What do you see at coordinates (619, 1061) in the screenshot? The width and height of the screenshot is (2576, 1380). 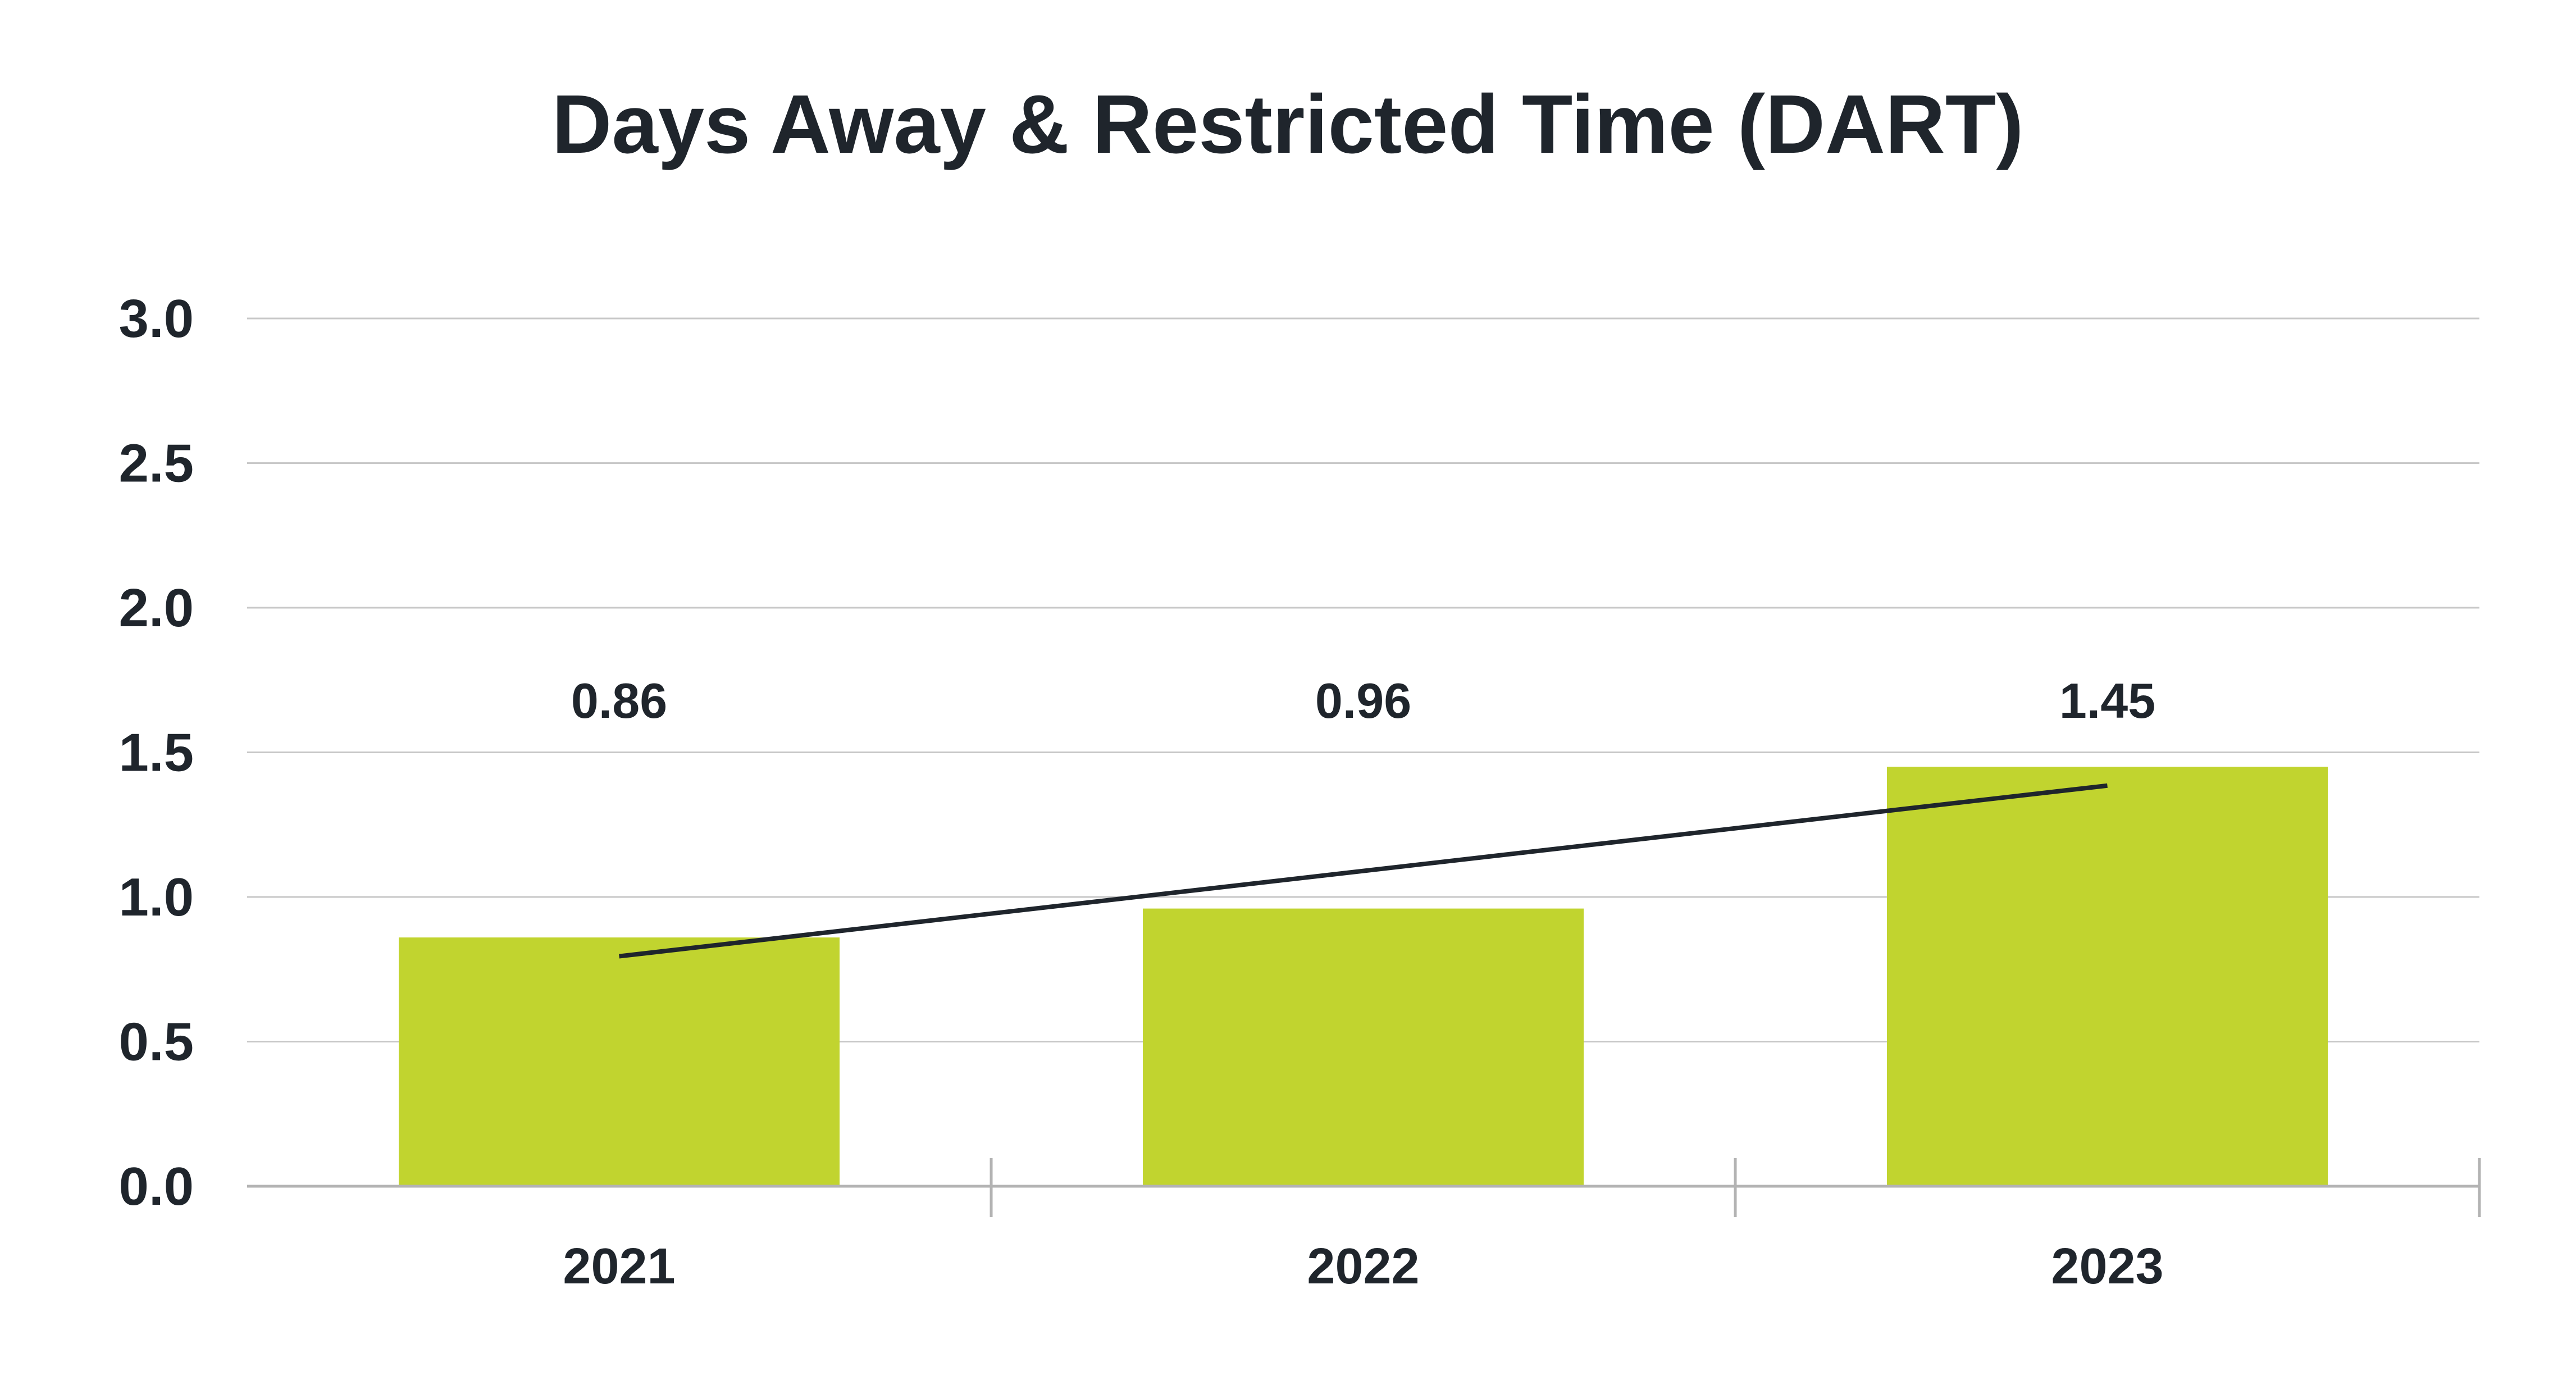 I see `bar-2021` at bounding box center [619, 1061].